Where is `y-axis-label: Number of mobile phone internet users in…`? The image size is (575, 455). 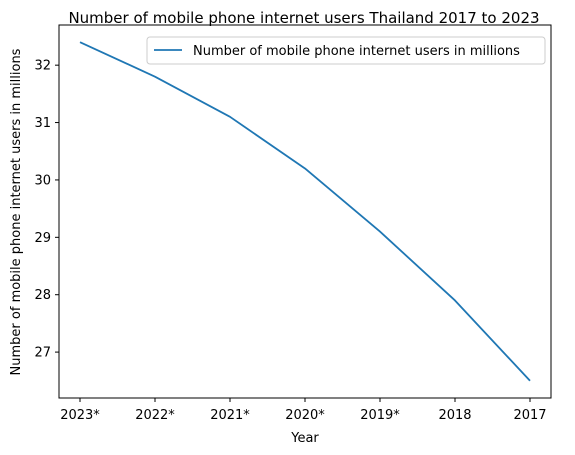
y-axis-label: Number of mobile phone internet users in… is located at coordinates (16, 211).